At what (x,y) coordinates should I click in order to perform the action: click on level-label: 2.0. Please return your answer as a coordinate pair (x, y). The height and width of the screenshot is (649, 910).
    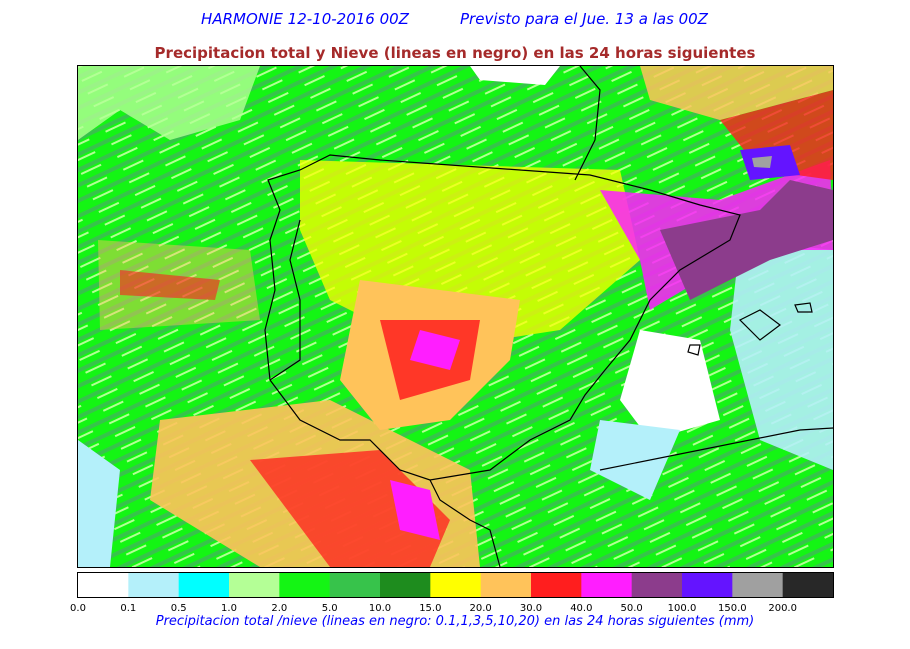
    Looking at the image, I should click on (279, 608).